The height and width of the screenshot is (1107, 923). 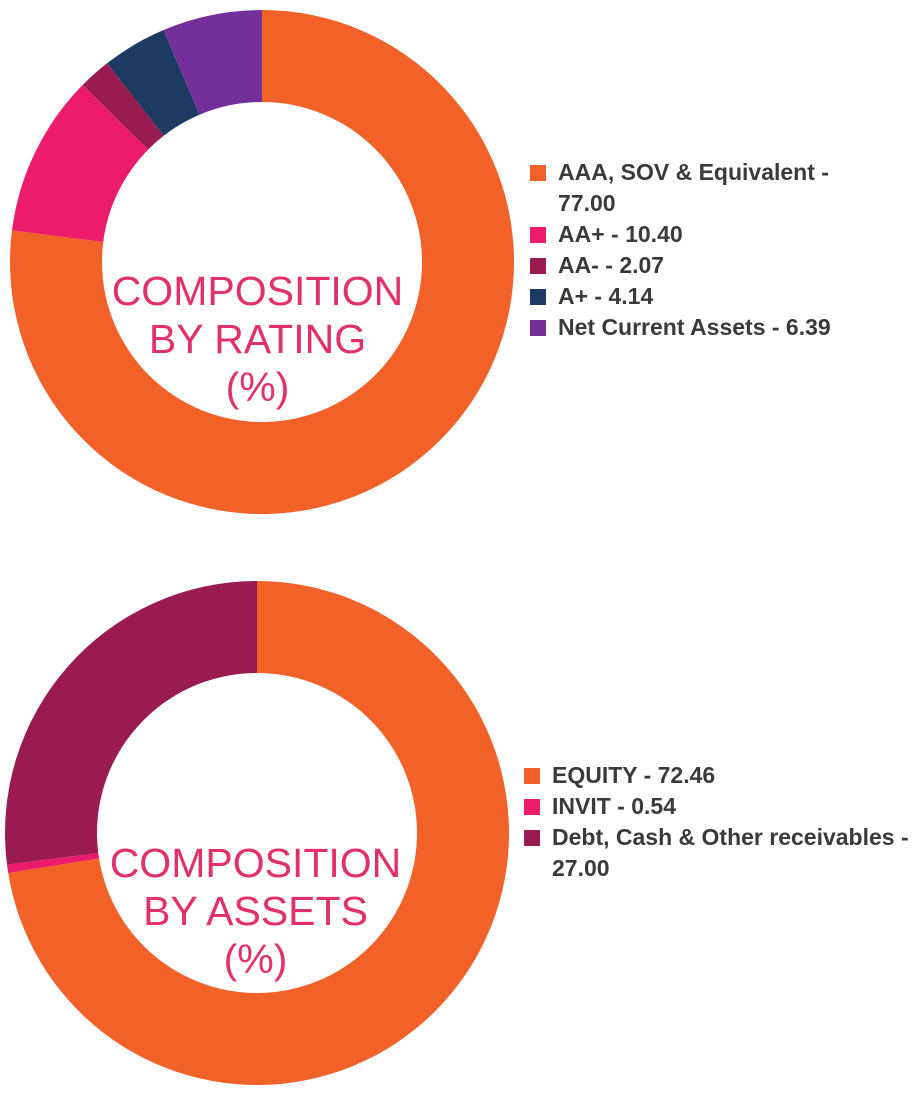 What do you see at coordinates (532, 776) in the screenshot?
I see `legend-swatch-equity` at bounding box center [532, 776].